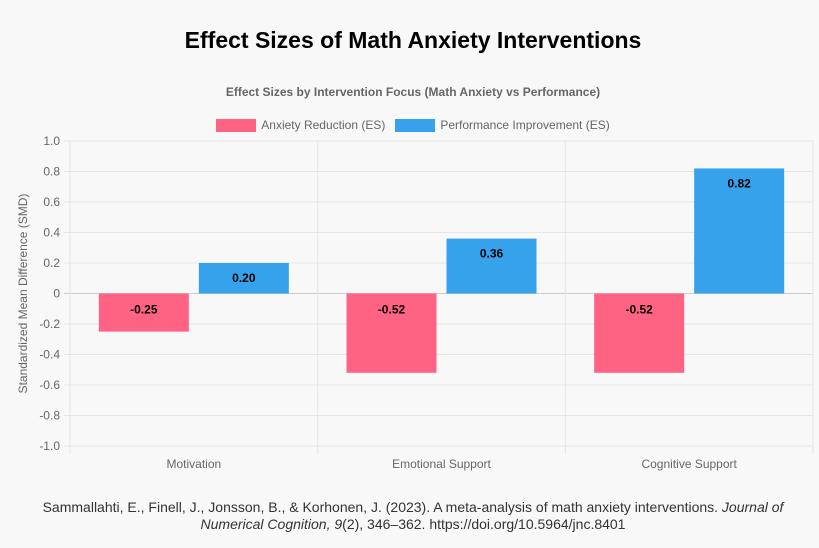  I want to click on y-tick-label: -1.0, so click(49, 446).